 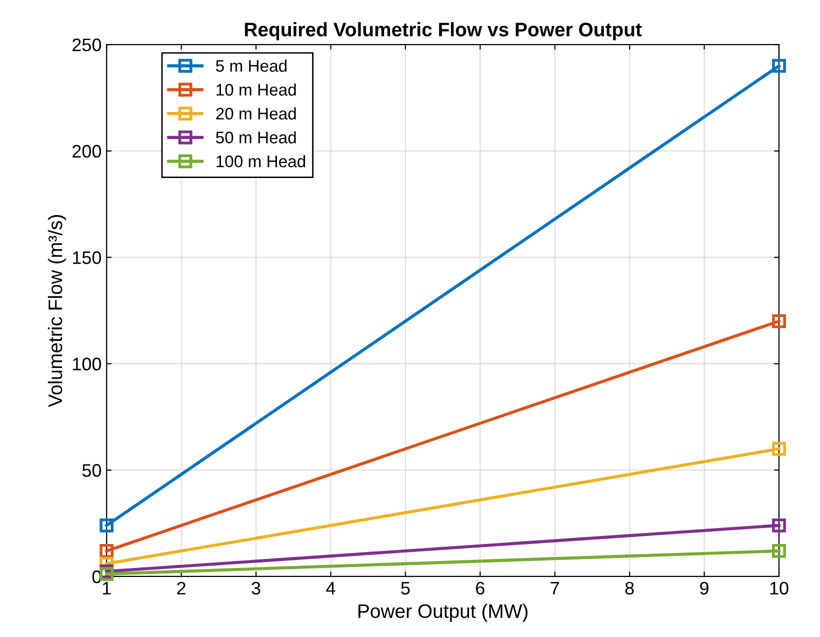 I want to click on x-tick-label: 7, so click(x=554, y=588).